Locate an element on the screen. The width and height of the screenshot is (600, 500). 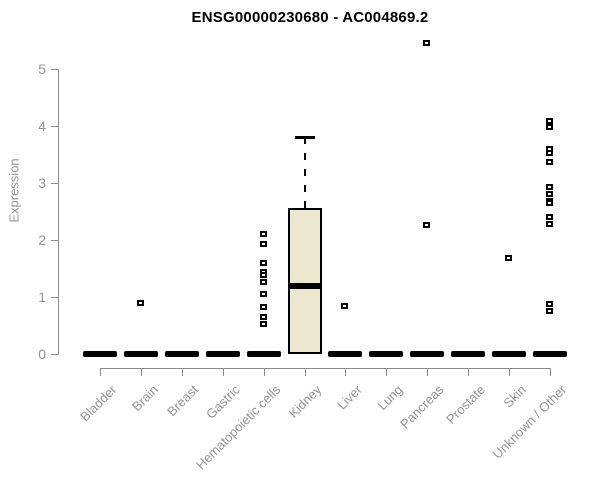
x-tick-bladder is located at coordinates (100, 372).